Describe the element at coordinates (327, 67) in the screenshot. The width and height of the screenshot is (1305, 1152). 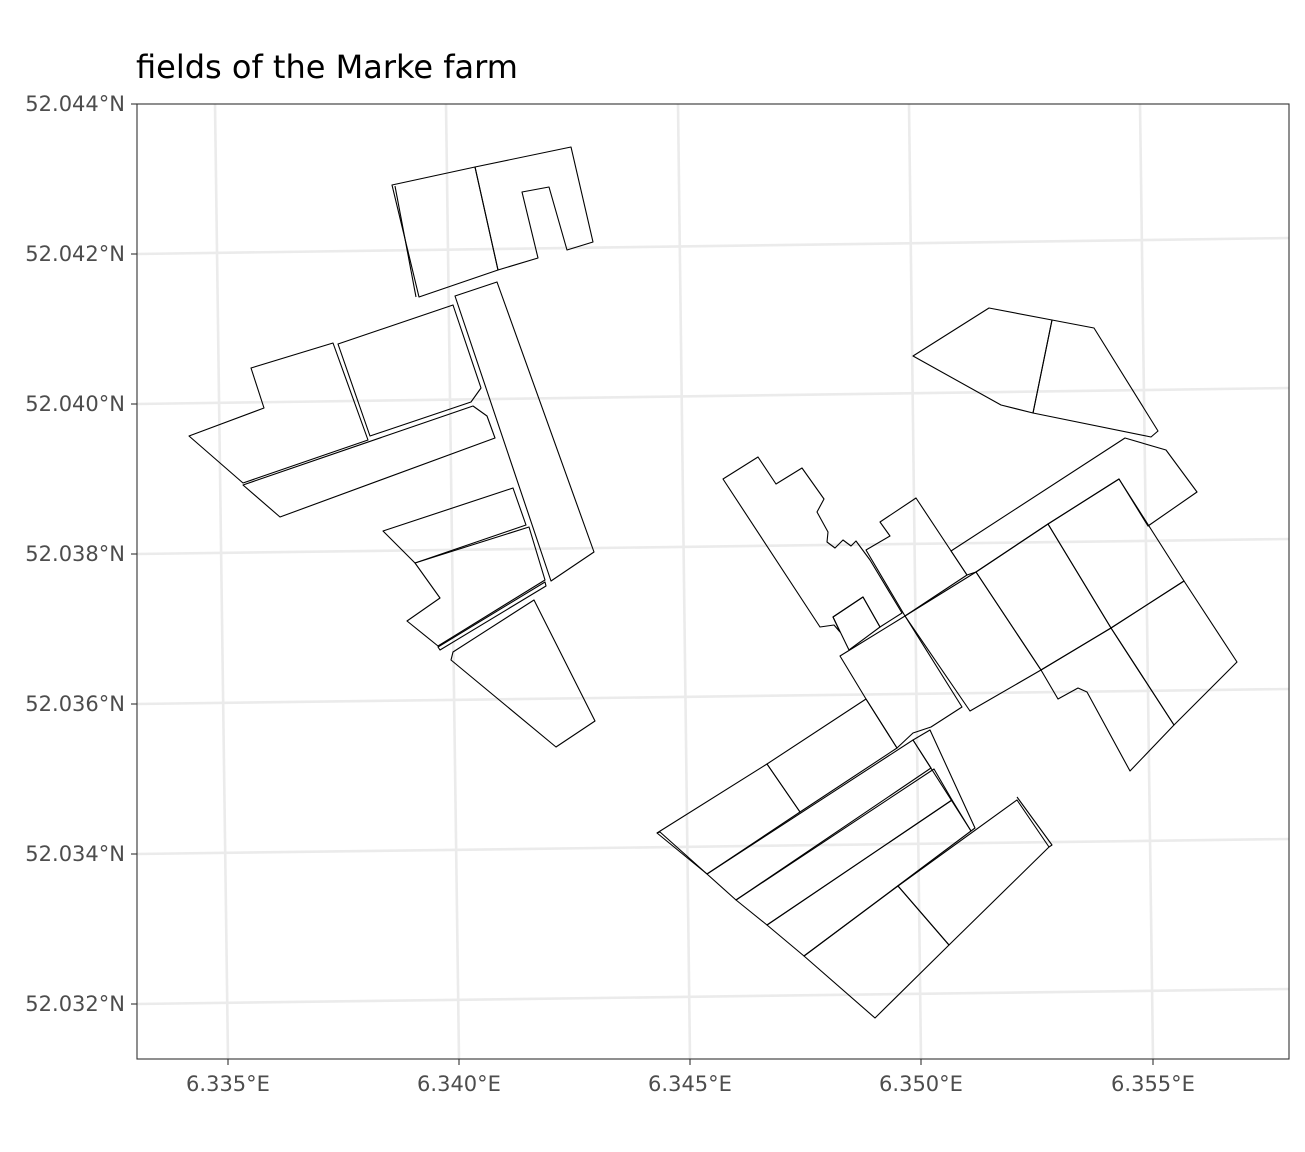
I see `chart-title: fields of the Marke farm` at that location.